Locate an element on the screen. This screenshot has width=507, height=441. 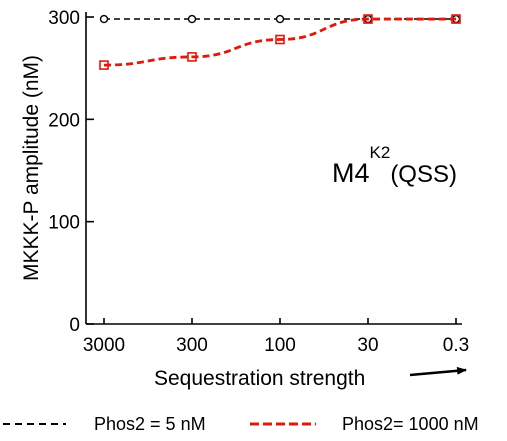
legend: Phos2 = 5 nM Phos2= 1000 nM is located at coordinates (241, 424).